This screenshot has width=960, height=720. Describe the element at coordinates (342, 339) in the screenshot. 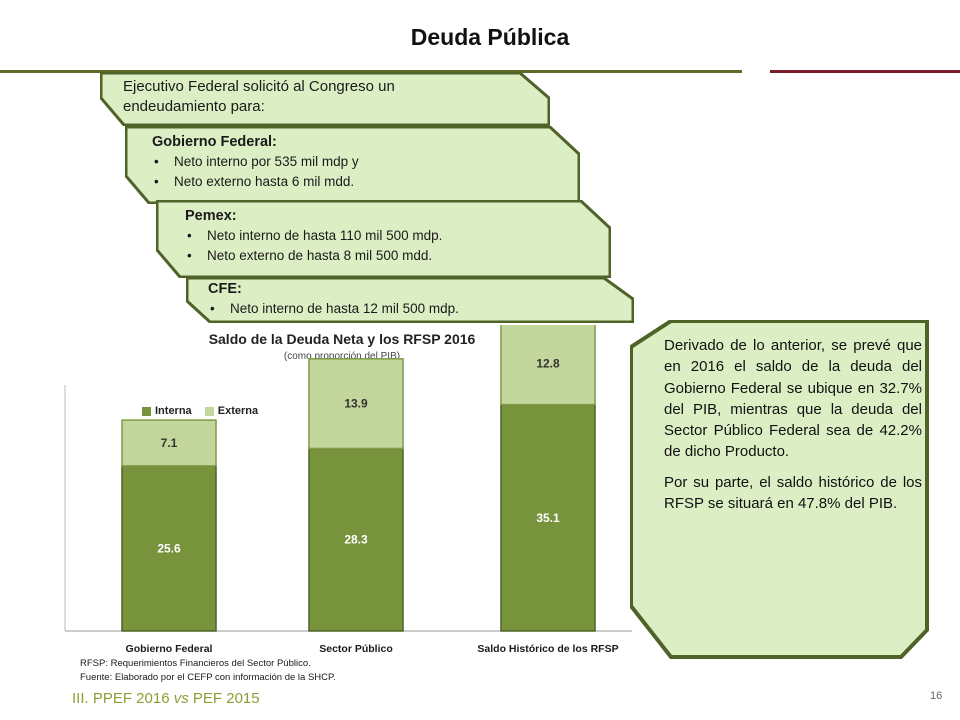

I see `chart-title: Saldo de la Deuda Neta y los RFSP 2016` at that location.